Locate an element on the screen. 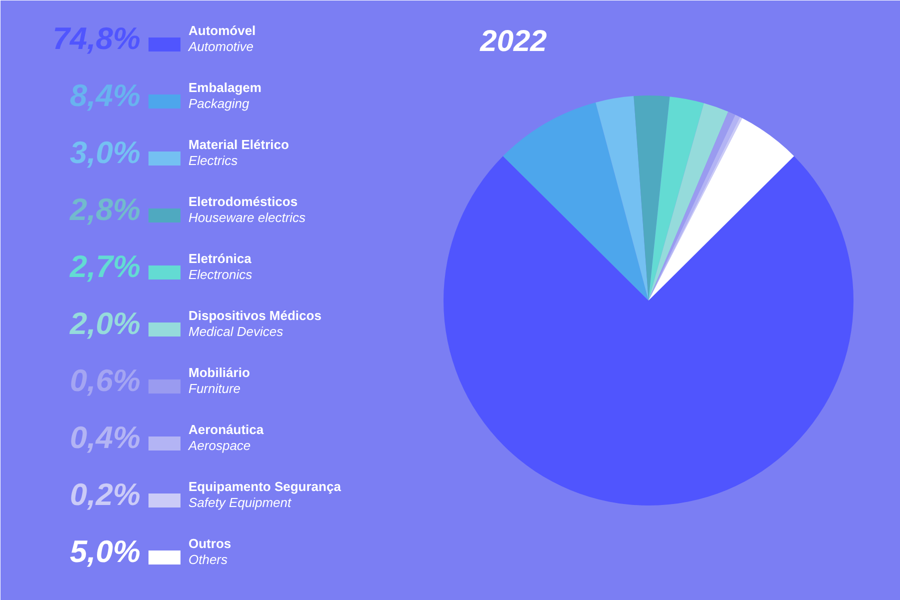 Image resolution: width=900 pixels, height=600 pixels. legend-label: Dispositivos Médicos Medical Devices is located at coordinates (255, 323).